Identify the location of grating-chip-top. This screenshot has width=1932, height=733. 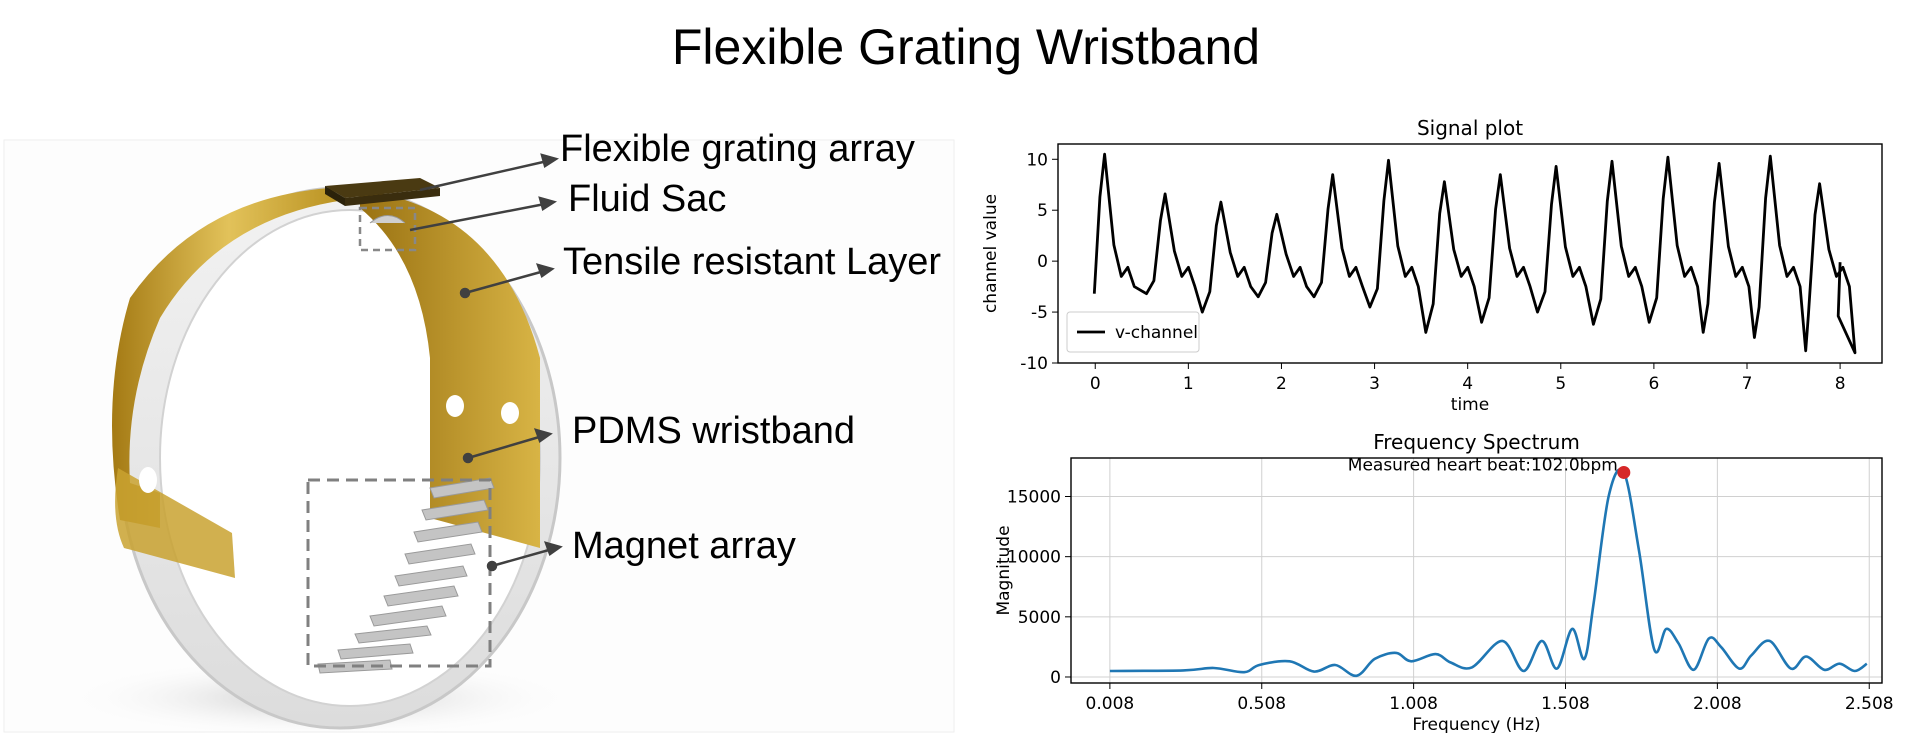
(382, 188).